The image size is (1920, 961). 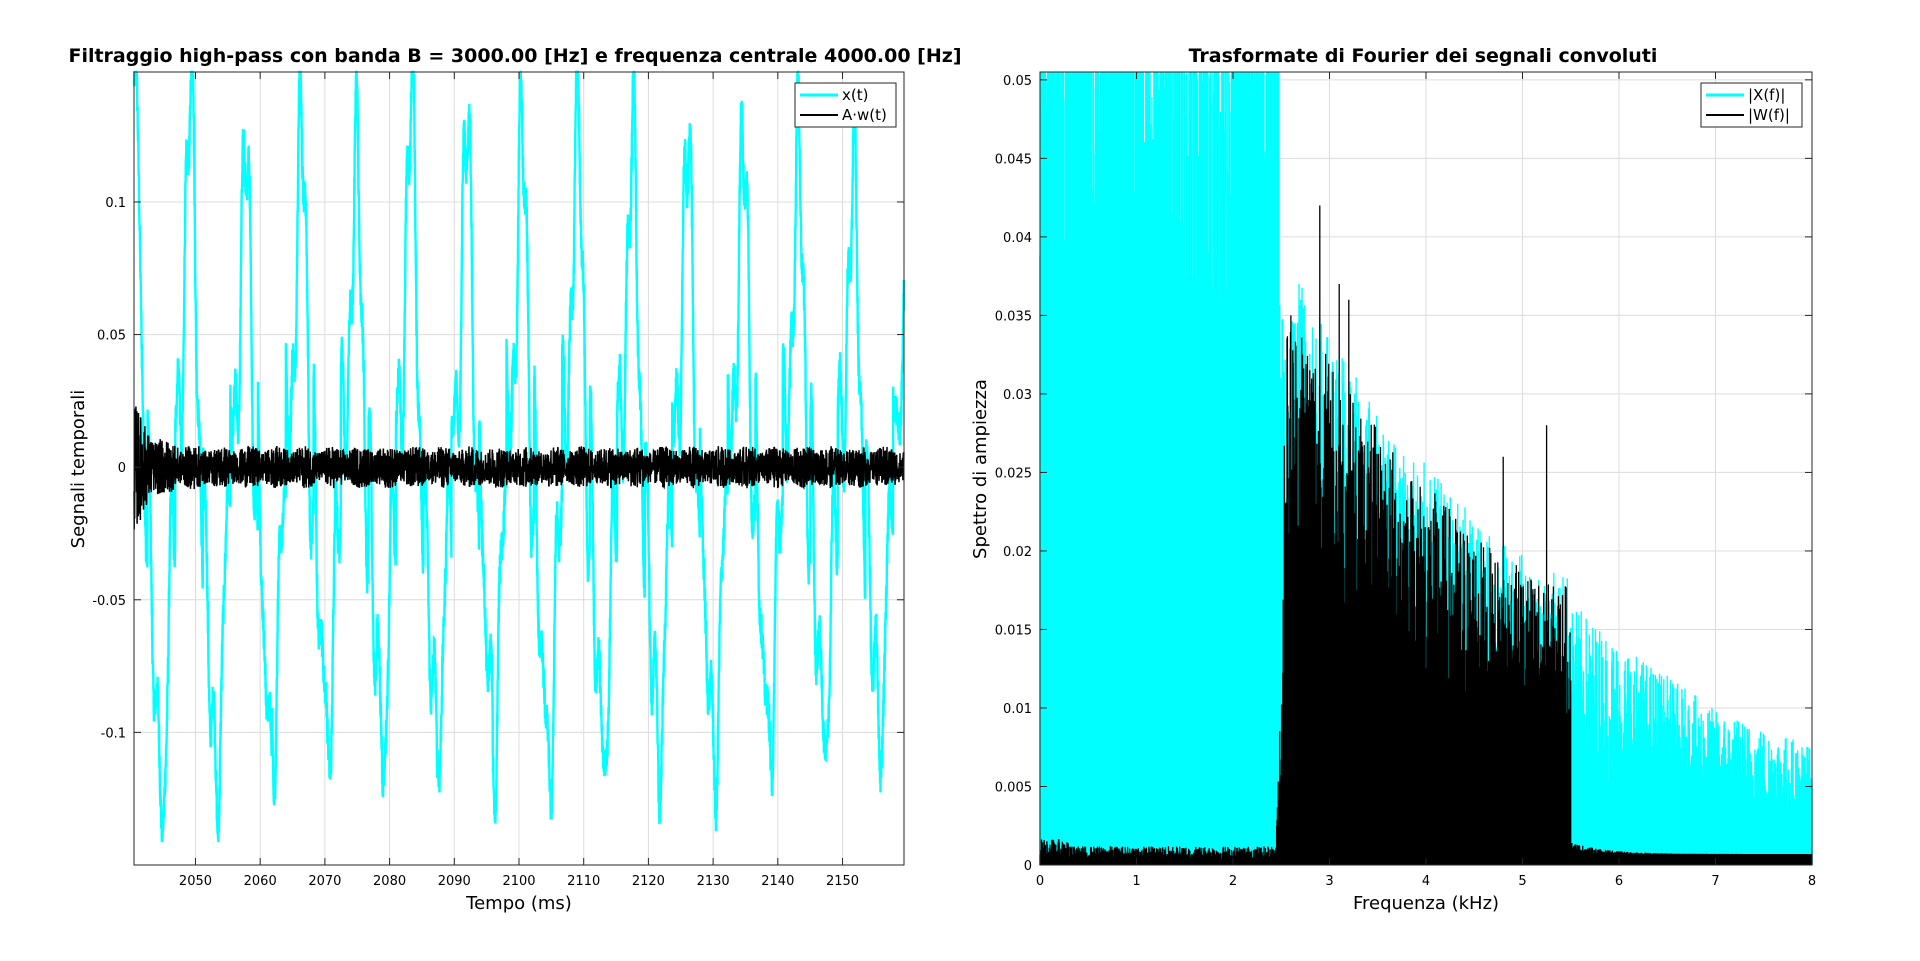 What do you see at coordinates (1013, 159) in the screenshot?
I see `right-y-tick-label: 0.045` at bounding box center [1013, 159].